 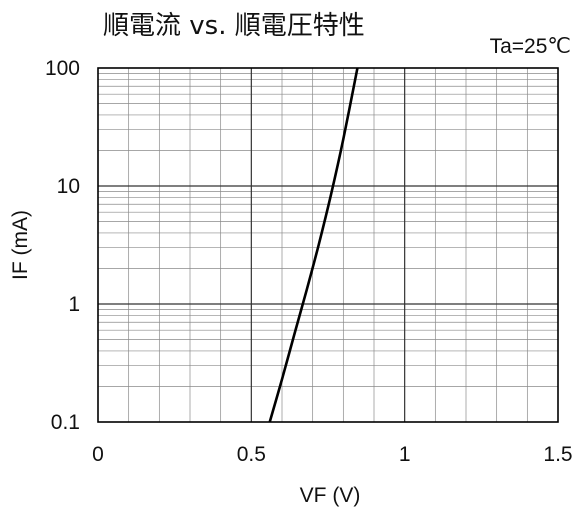 I want to click on x-tick-label: 0, so click(x=98, y=454).